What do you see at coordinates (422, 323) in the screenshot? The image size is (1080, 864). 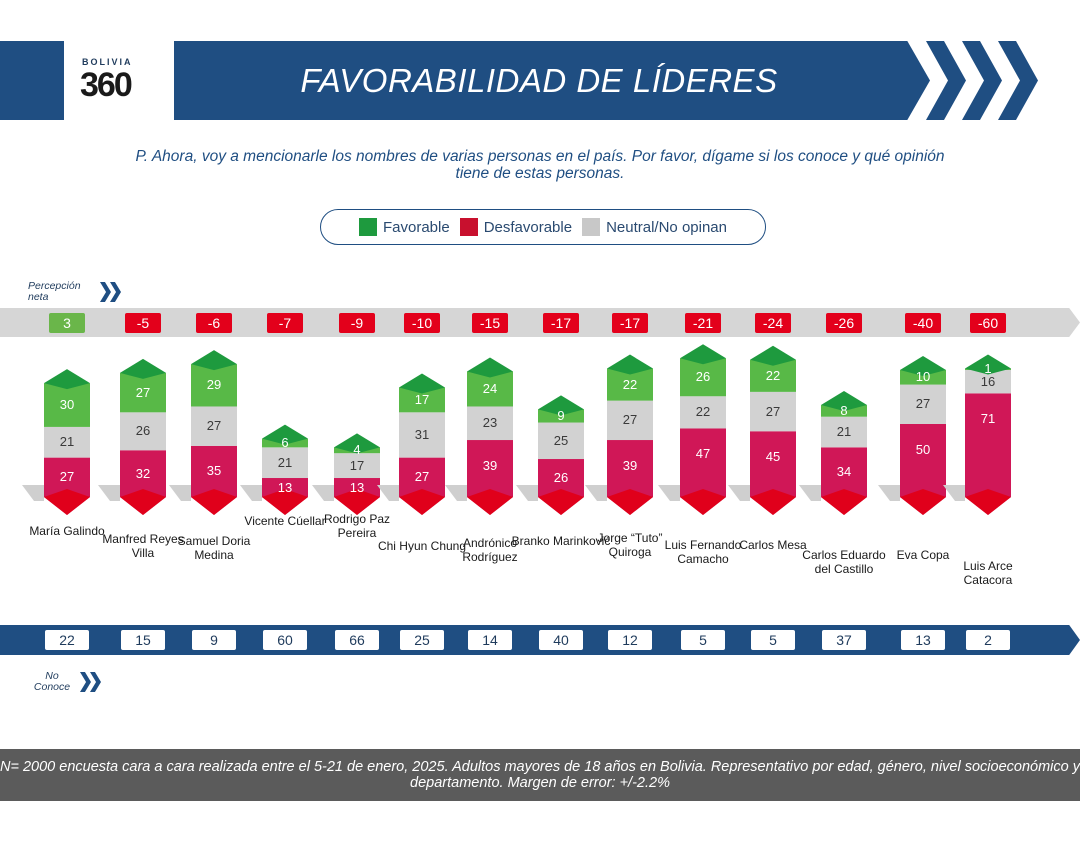 I see `net-perception-value: -10` at bounding box center [422, 323].